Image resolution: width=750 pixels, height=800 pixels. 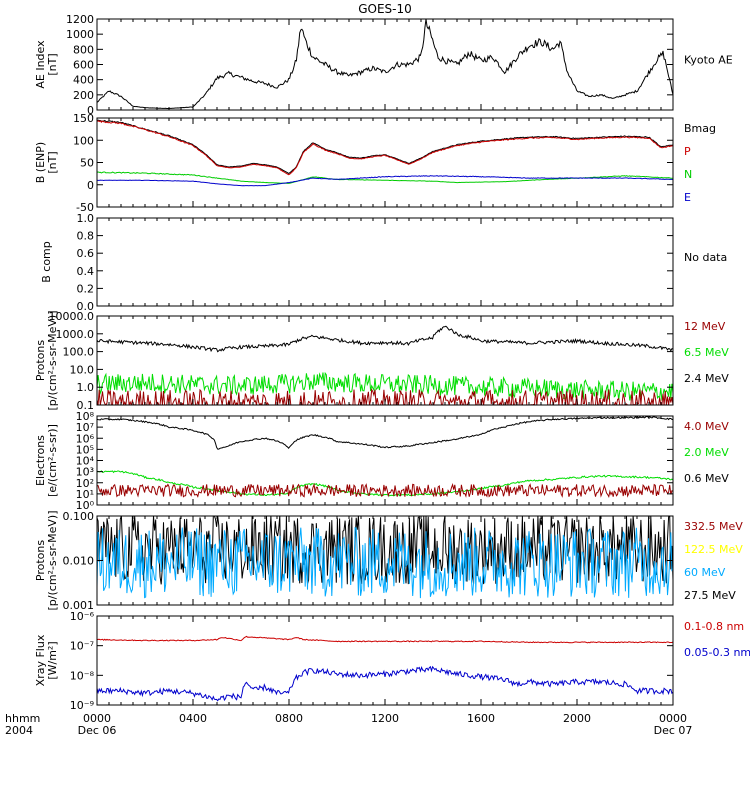 I want to click on xray-ylabel: [W/m²], so click(x=52, y=660).